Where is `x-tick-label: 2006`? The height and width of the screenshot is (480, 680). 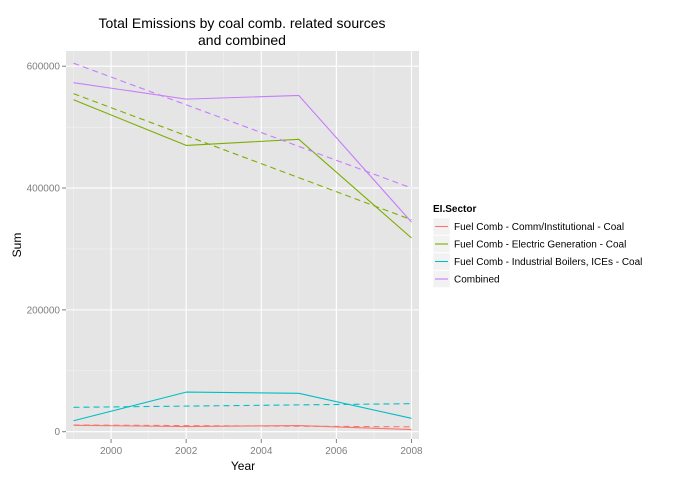
x-tick-label: 2006 is located at coordinates (336, 451).